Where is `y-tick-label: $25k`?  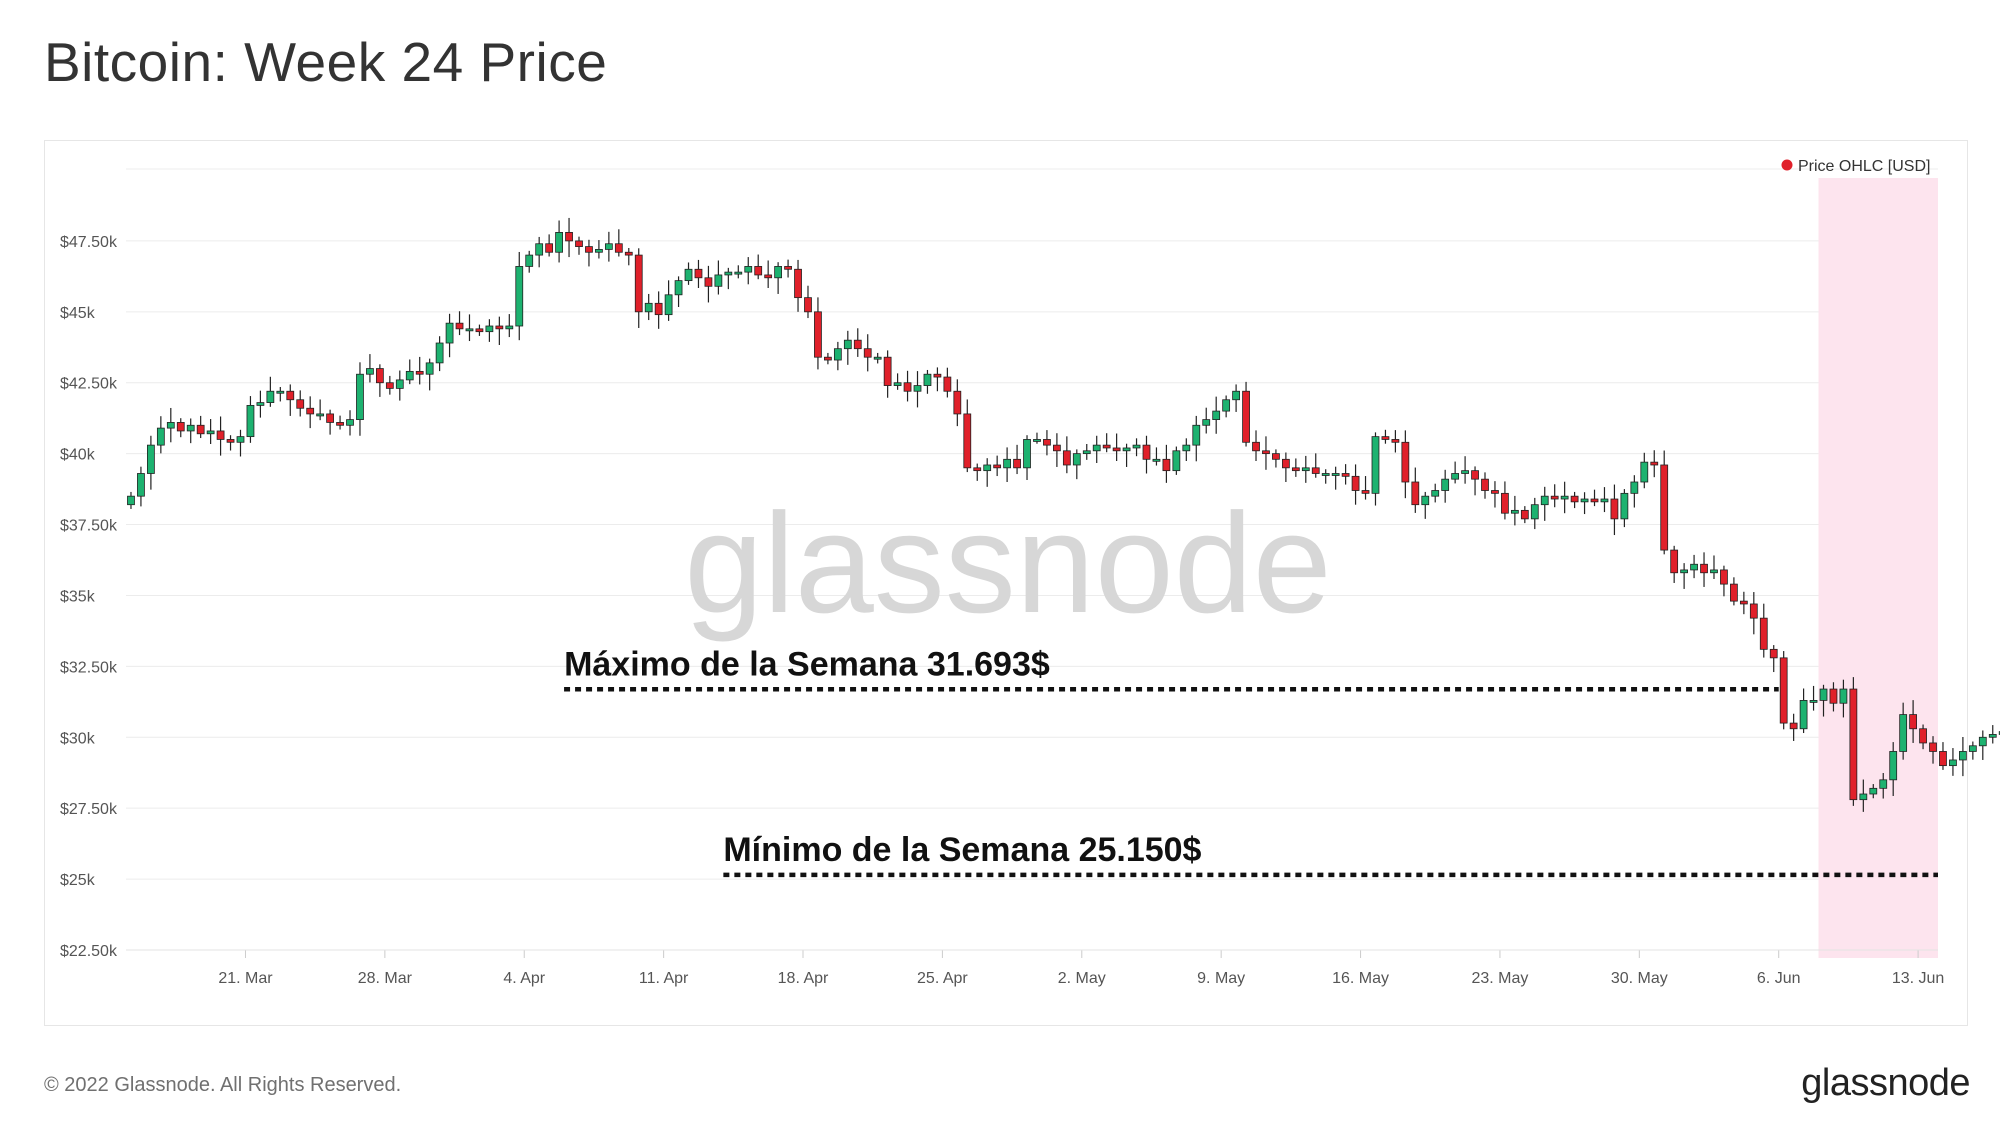
y-tick-label: $25k is located at coordinates (78, 880).